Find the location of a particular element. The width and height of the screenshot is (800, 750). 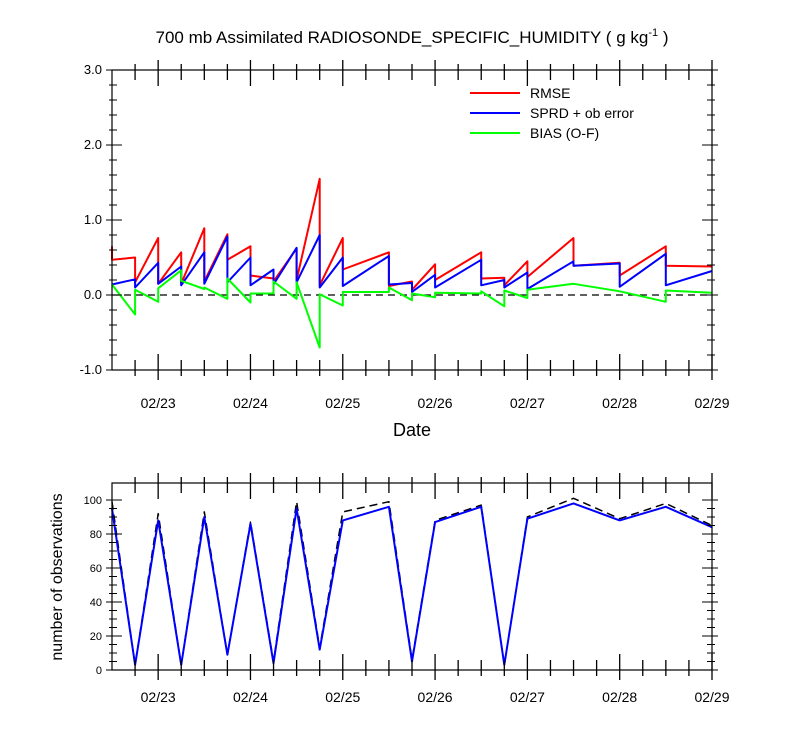

y-tick-label: 0 is located at coordinates (99, 671).